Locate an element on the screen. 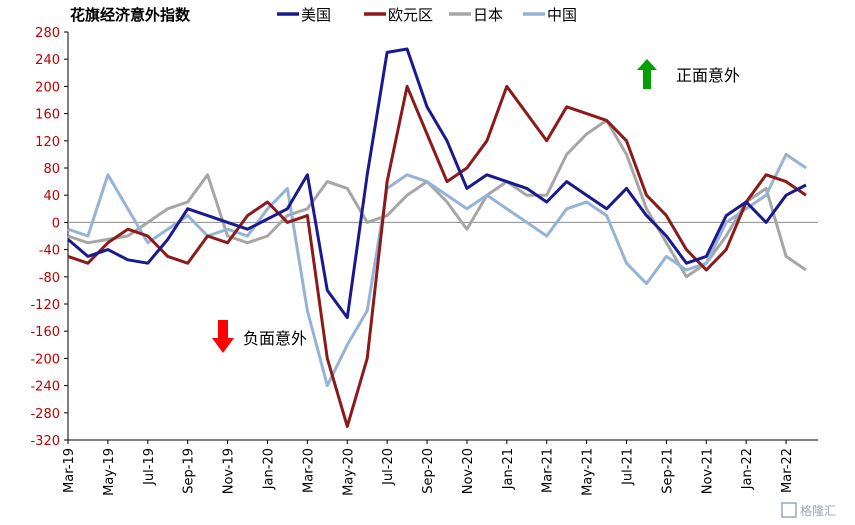 Image resolution: width=855 pixels, height=525 pixels. y-tick-label: -280 is located at coordinates (45, 414).